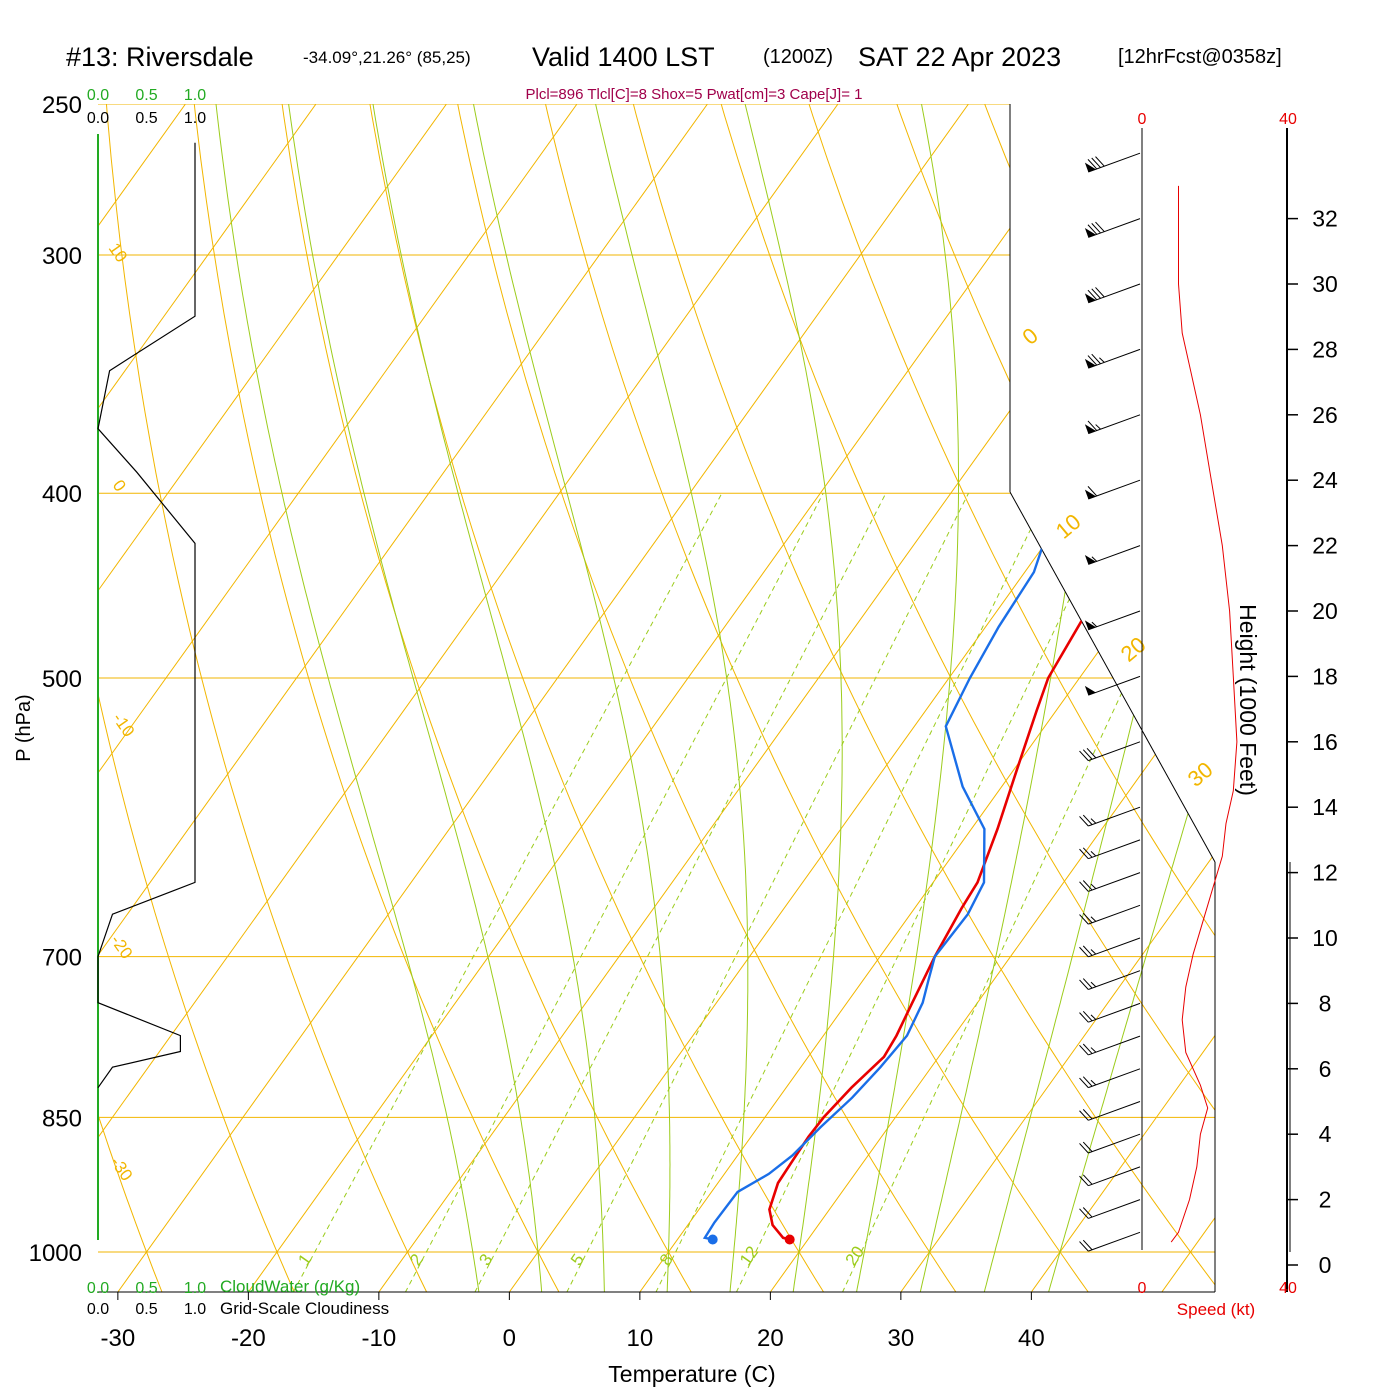  I want to click on height-axis-title: Height (1000 Feet), so click(1248, 700).